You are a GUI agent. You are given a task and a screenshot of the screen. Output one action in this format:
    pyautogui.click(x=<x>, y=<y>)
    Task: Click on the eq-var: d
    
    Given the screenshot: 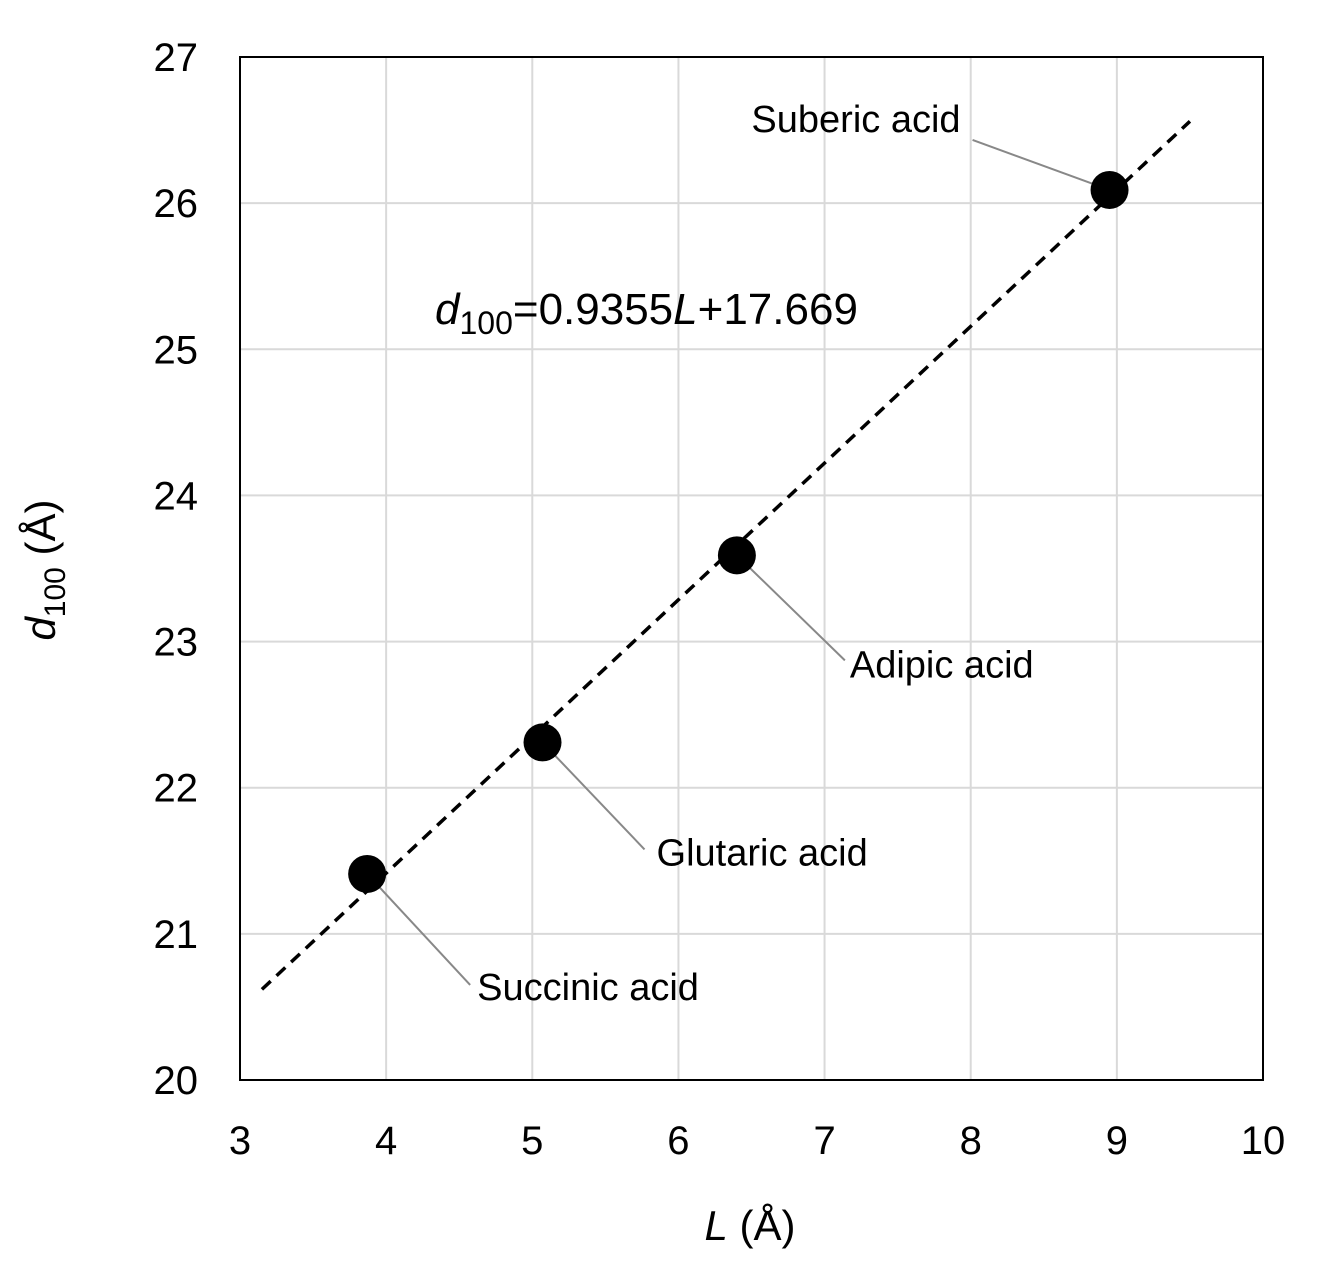 What is the action you would take?
    pyautogui.click(x=448, y=309)
    